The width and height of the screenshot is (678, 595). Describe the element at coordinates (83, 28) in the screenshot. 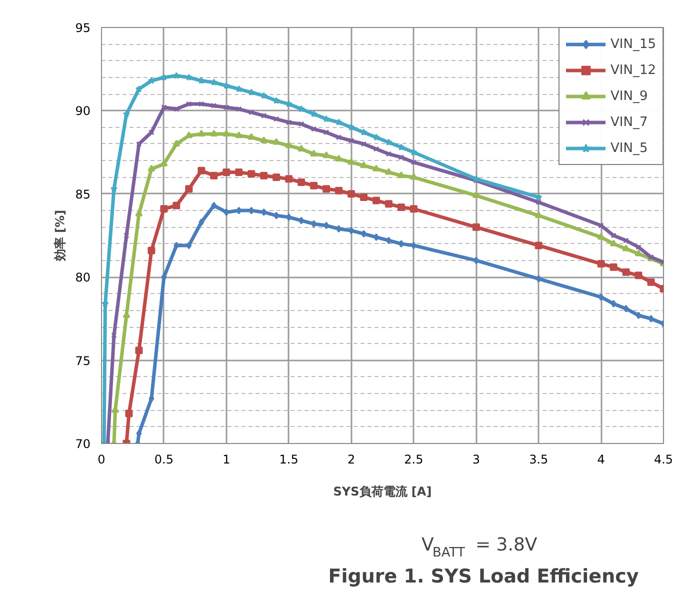

I see `y-tick-label: 95` at that location.